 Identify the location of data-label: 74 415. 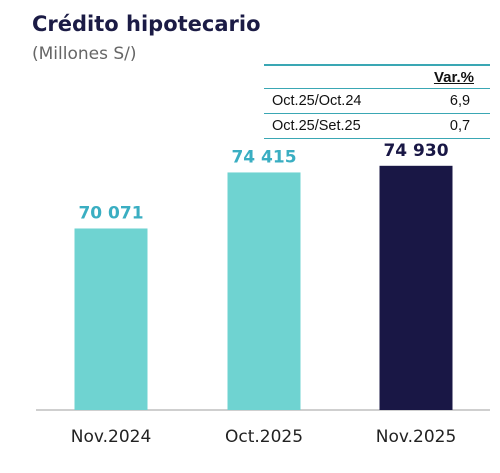
(263, 157).